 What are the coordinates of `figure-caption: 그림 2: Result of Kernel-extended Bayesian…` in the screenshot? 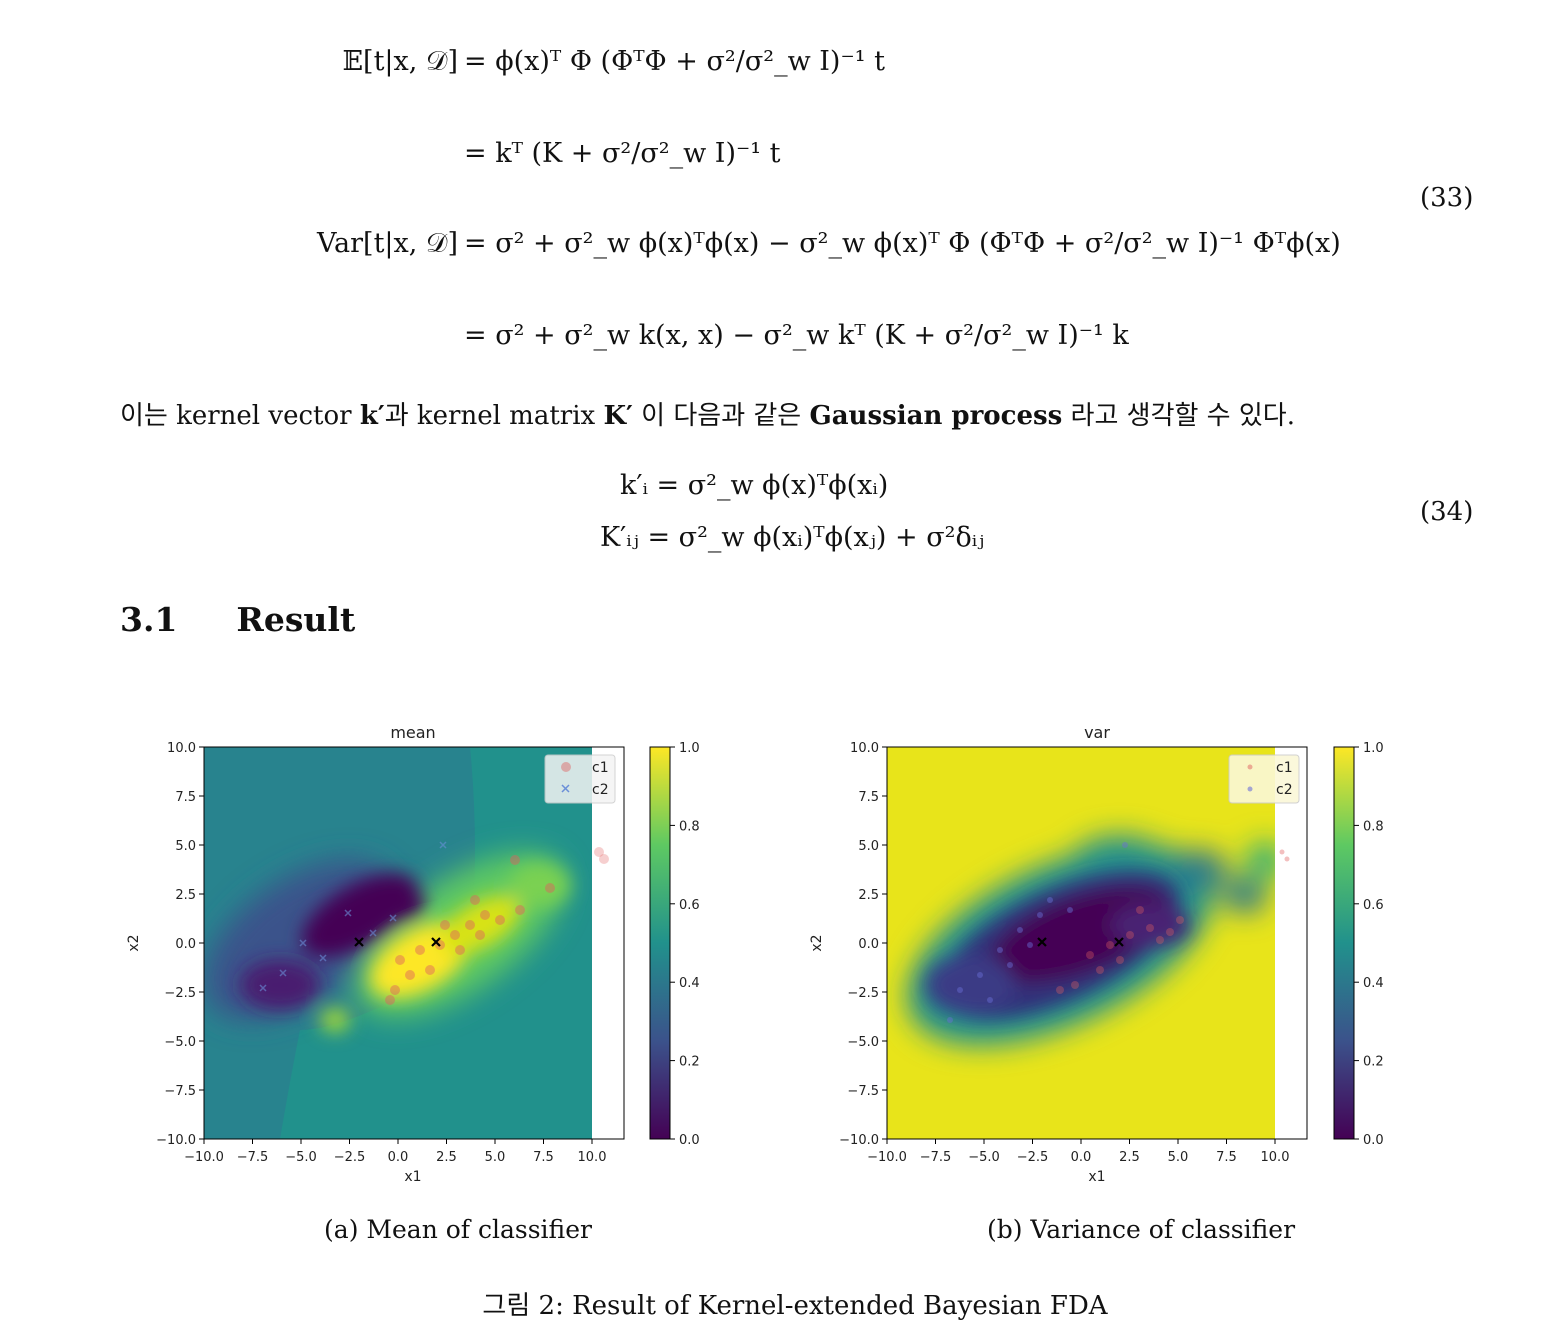 It's located at (795, 1306).